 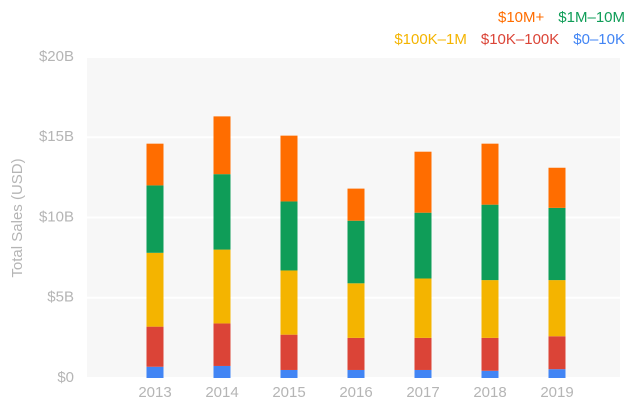 What do you see at coordinates (520, 39) in the screenshot?
I see `legend-label: $10K–100K` at bounding box center [520, 39].